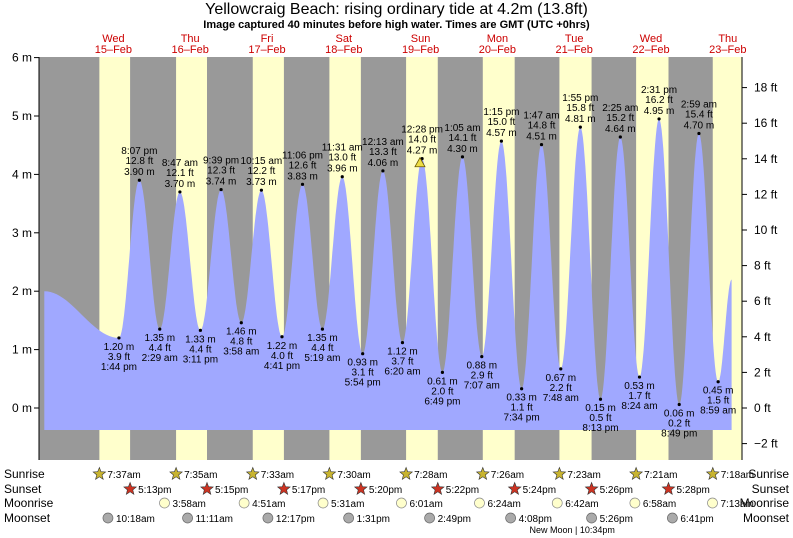  I want to click on row-label-left: Moonset, so click(27, 518).